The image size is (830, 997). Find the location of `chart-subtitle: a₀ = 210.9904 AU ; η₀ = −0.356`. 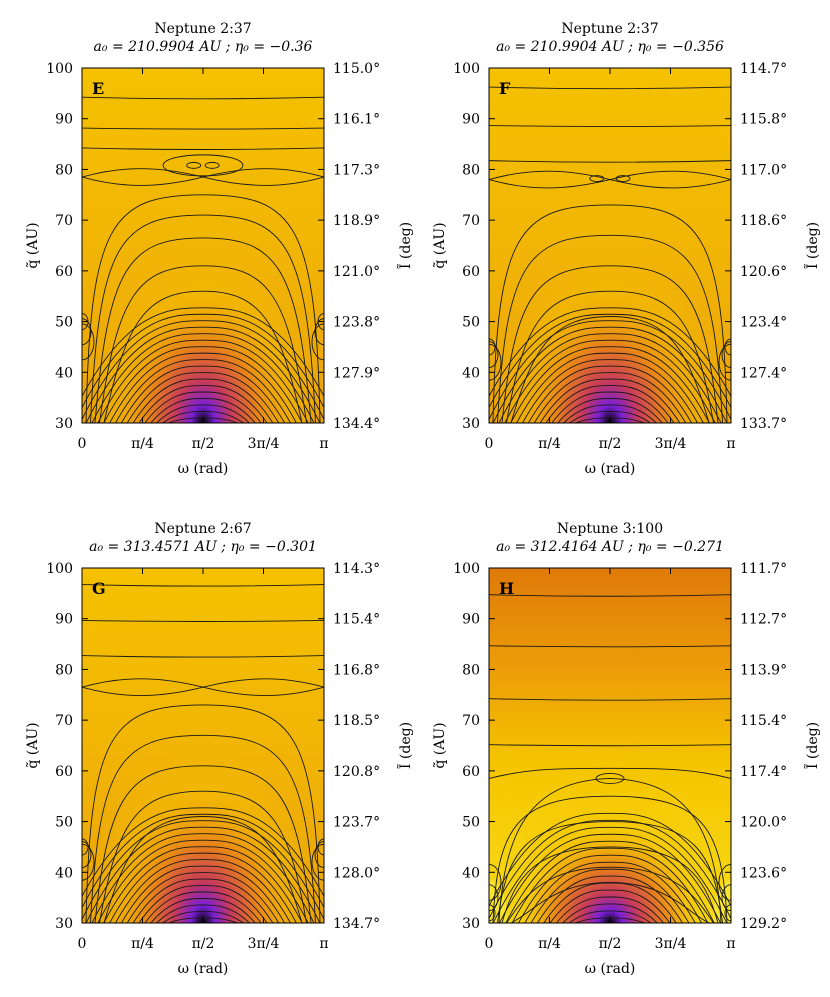

chart-subtitle: a₀ = 210.9904 AU ; η₀ = −0.356 is located at coordinates (610, 47).